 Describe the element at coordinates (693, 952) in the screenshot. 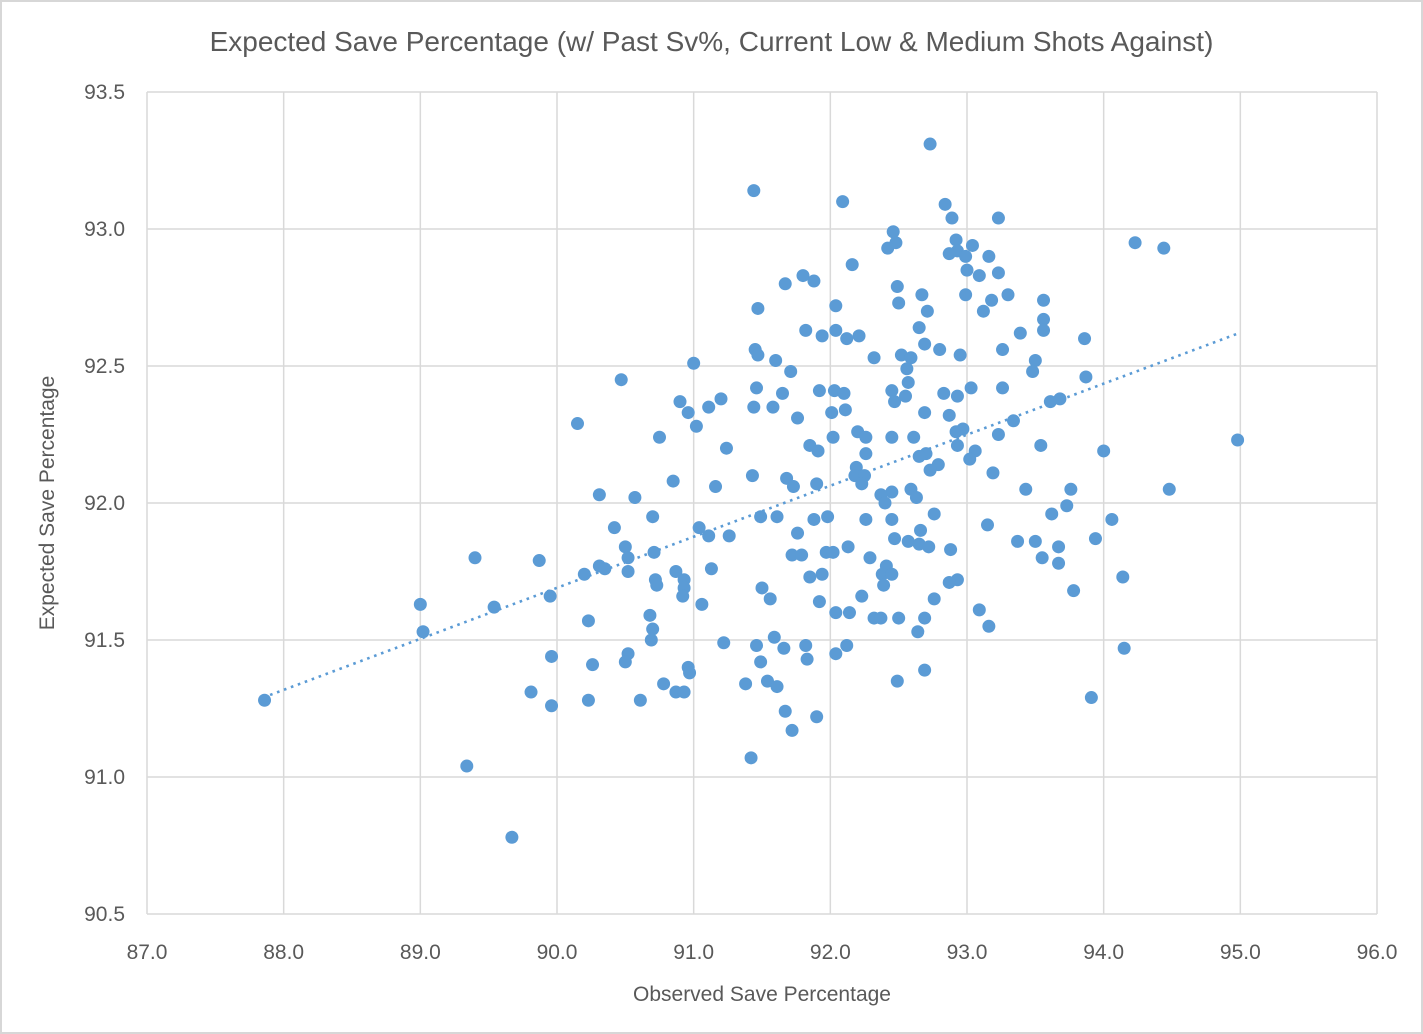

I see `x-tick-label: 91.0` at that location.